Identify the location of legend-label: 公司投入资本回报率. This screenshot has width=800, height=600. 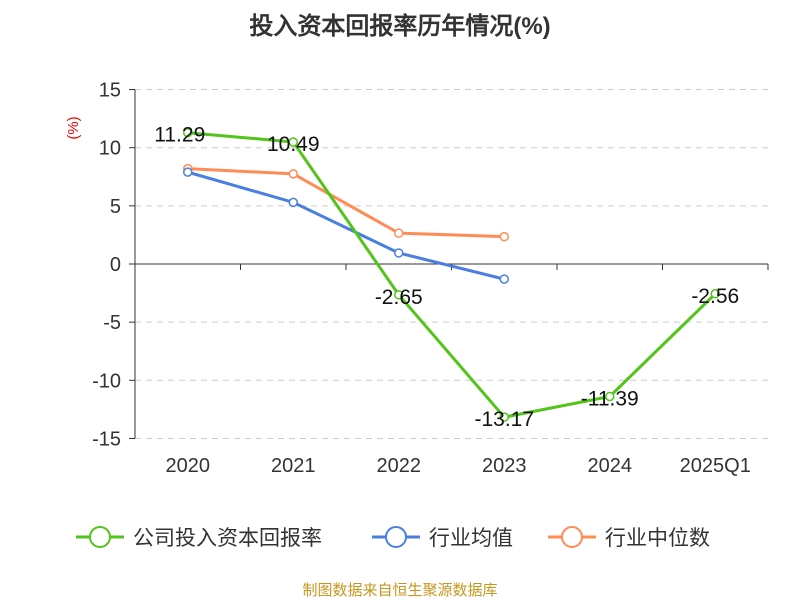
(227, 538).